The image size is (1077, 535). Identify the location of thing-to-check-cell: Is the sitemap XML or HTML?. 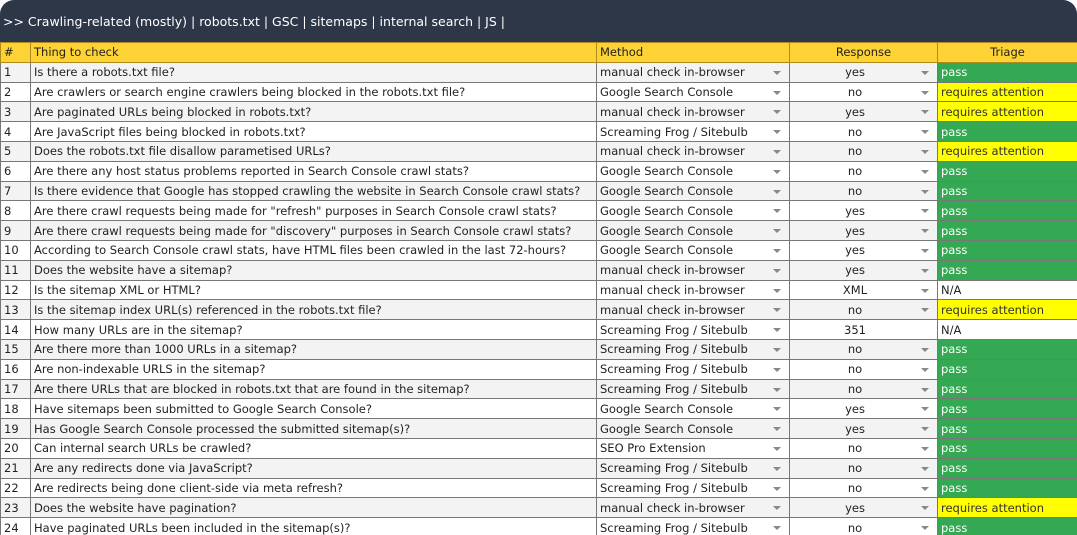
(313, 290).